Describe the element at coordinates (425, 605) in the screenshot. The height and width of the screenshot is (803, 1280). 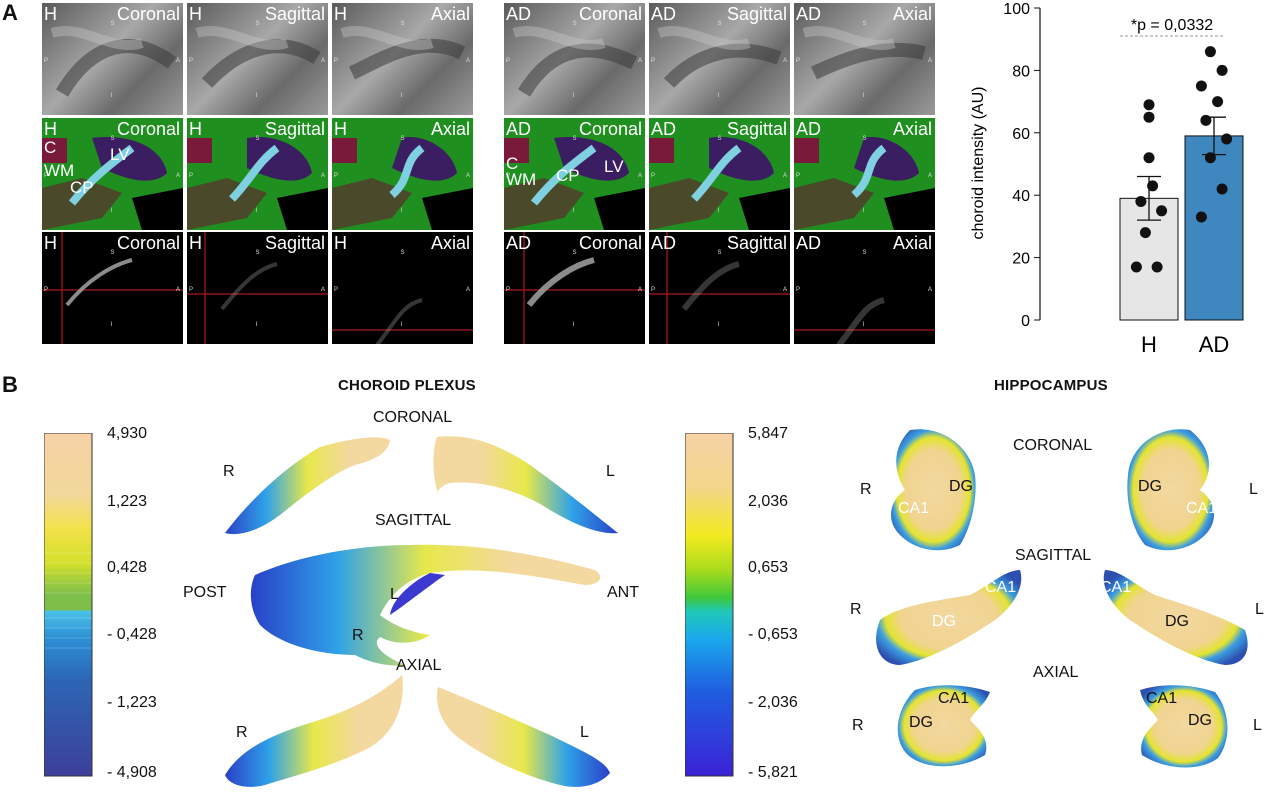
I see `choroid-sagittal` at that location.